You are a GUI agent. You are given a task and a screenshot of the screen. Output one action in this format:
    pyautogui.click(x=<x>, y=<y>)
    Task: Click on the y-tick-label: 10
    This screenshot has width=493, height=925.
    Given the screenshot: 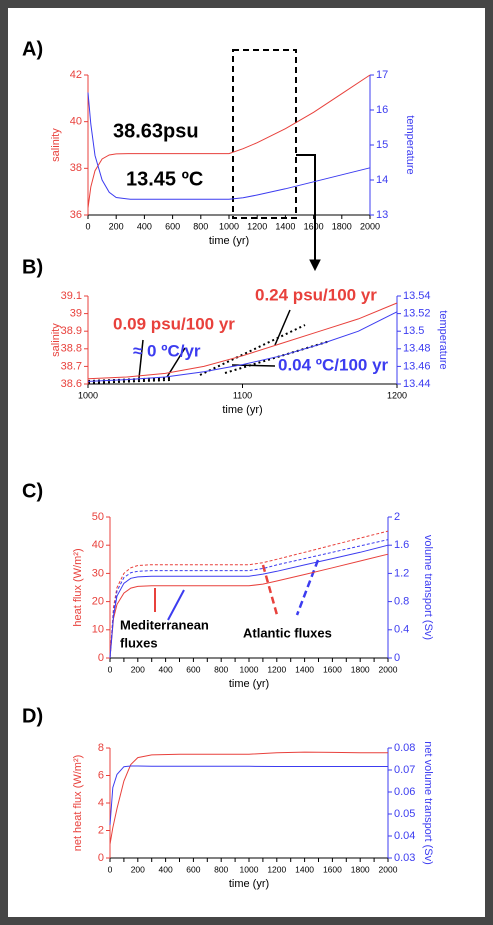 What is the action you would take?
    pyautogui.click(x=98, y=630)
    